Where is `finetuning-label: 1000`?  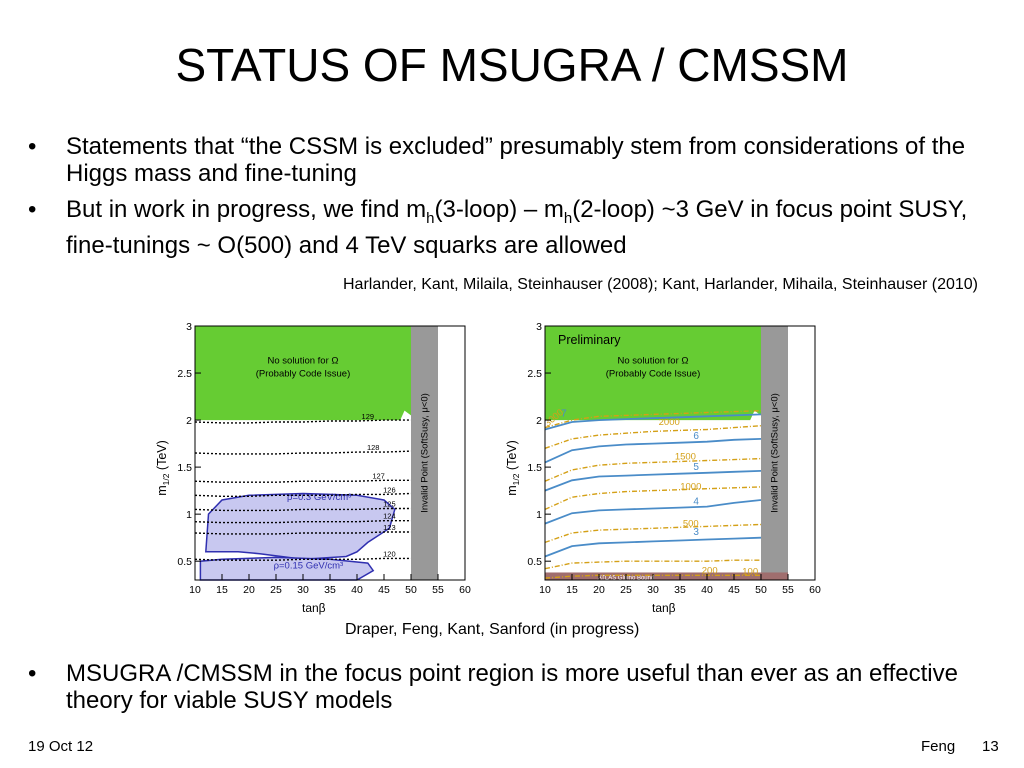 finetuning-label: 1000 is located at coordinates (690, 487).